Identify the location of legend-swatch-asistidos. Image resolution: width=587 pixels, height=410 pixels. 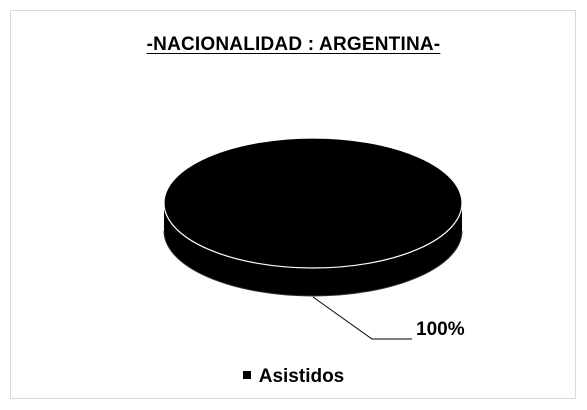
(246, 374).